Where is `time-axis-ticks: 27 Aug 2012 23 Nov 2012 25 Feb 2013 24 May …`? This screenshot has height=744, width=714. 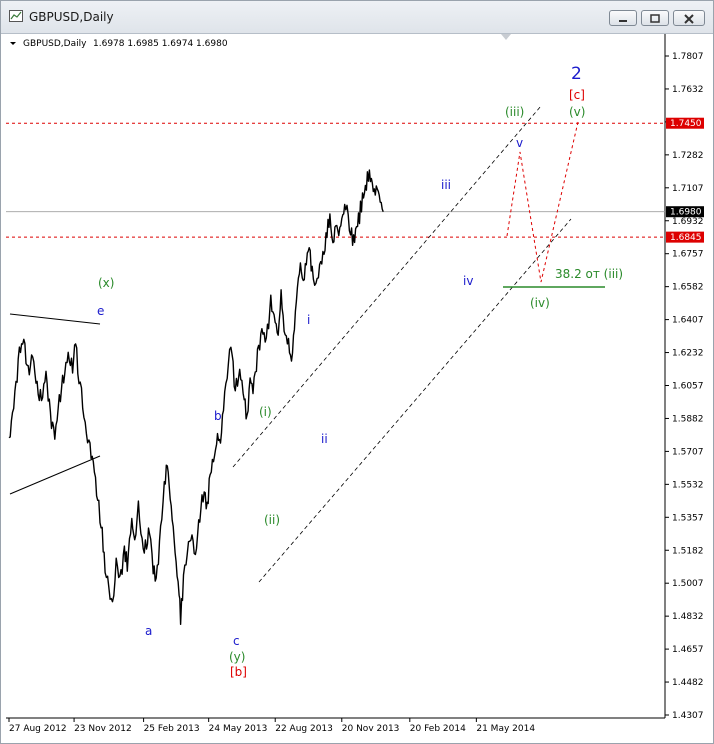
time-axis-ticks: 27 Aug 2012 23 Nov 2012 25 Feb 2013 24 May … is located at coordinates (271, 726).